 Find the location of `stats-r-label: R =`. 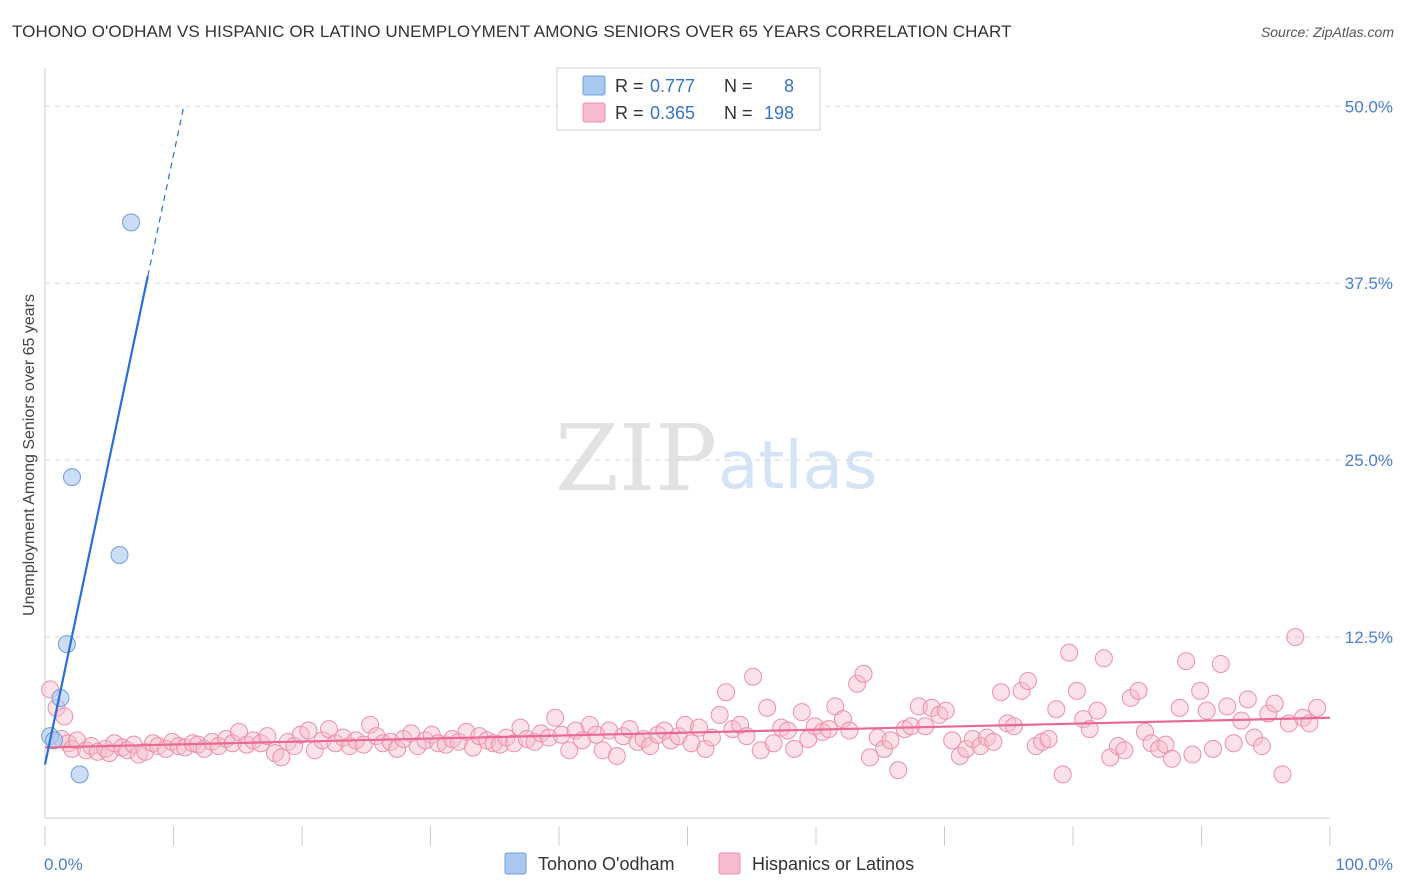

stats-r-label: R = is located at coordinates (629, 86).